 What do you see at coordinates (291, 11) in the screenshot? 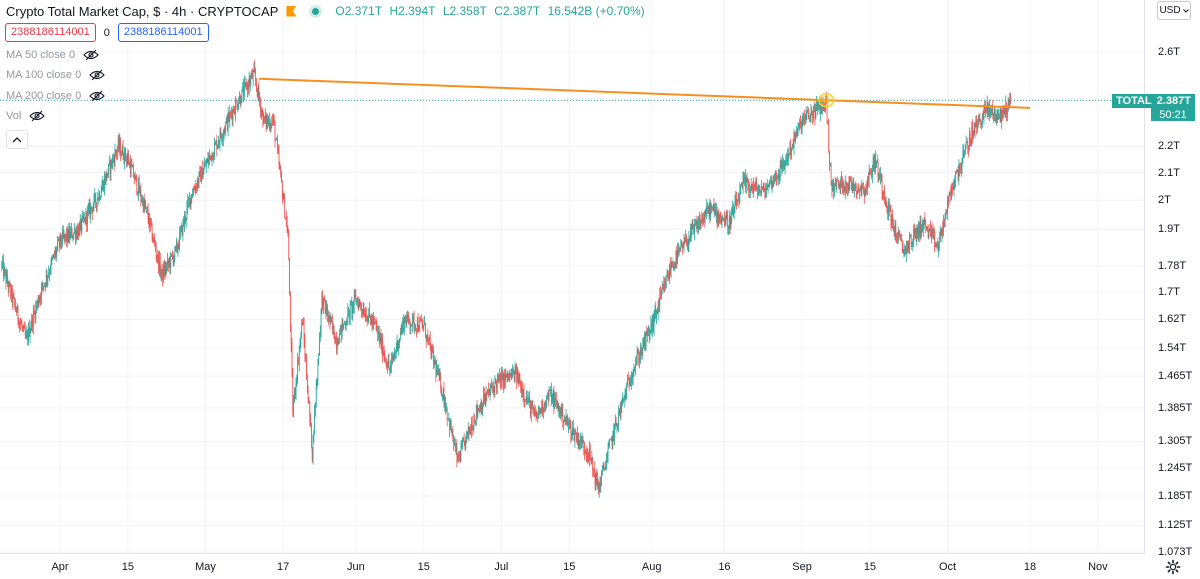
I see `flag-icon` at bounding box center [291, 11].